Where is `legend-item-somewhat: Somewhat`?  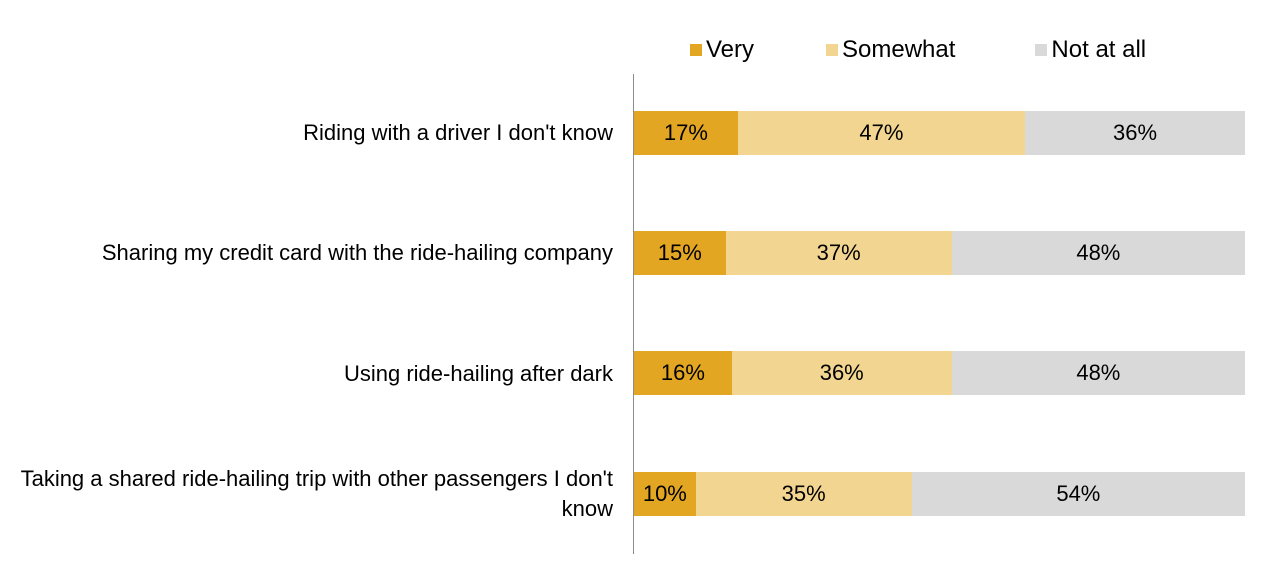
legend-item-somewhat: Somewhat is located at coordinates (890, 50).